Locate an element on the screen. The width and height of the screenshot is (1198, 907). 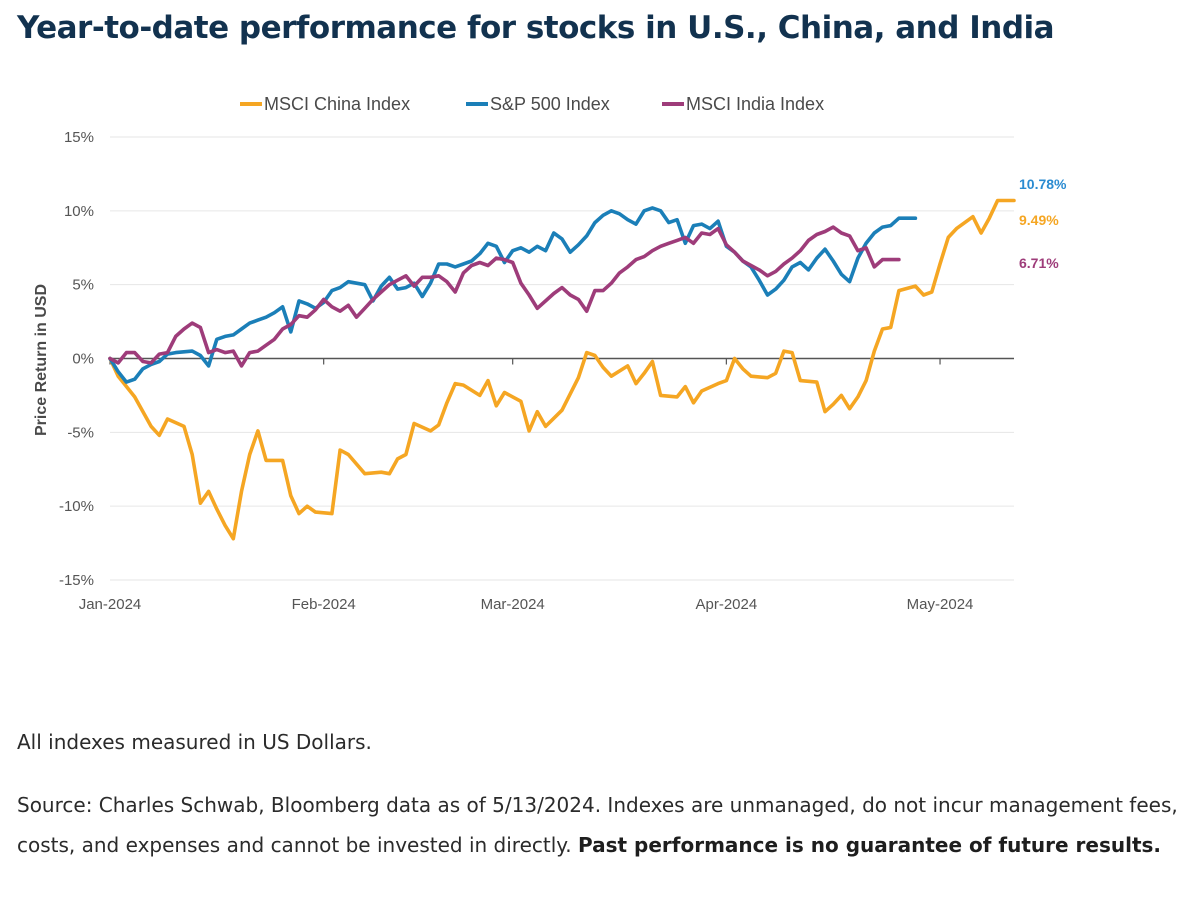
x-tick-label: Apr-2024 is located at coordinates (727, 604).